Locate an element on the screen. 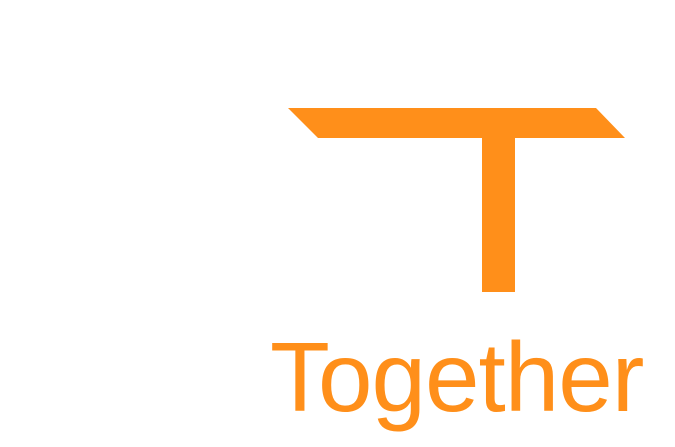 The width and height of the screenshot is (675, 447). brand-wordmark: Together is located at coordinates (457, 377).